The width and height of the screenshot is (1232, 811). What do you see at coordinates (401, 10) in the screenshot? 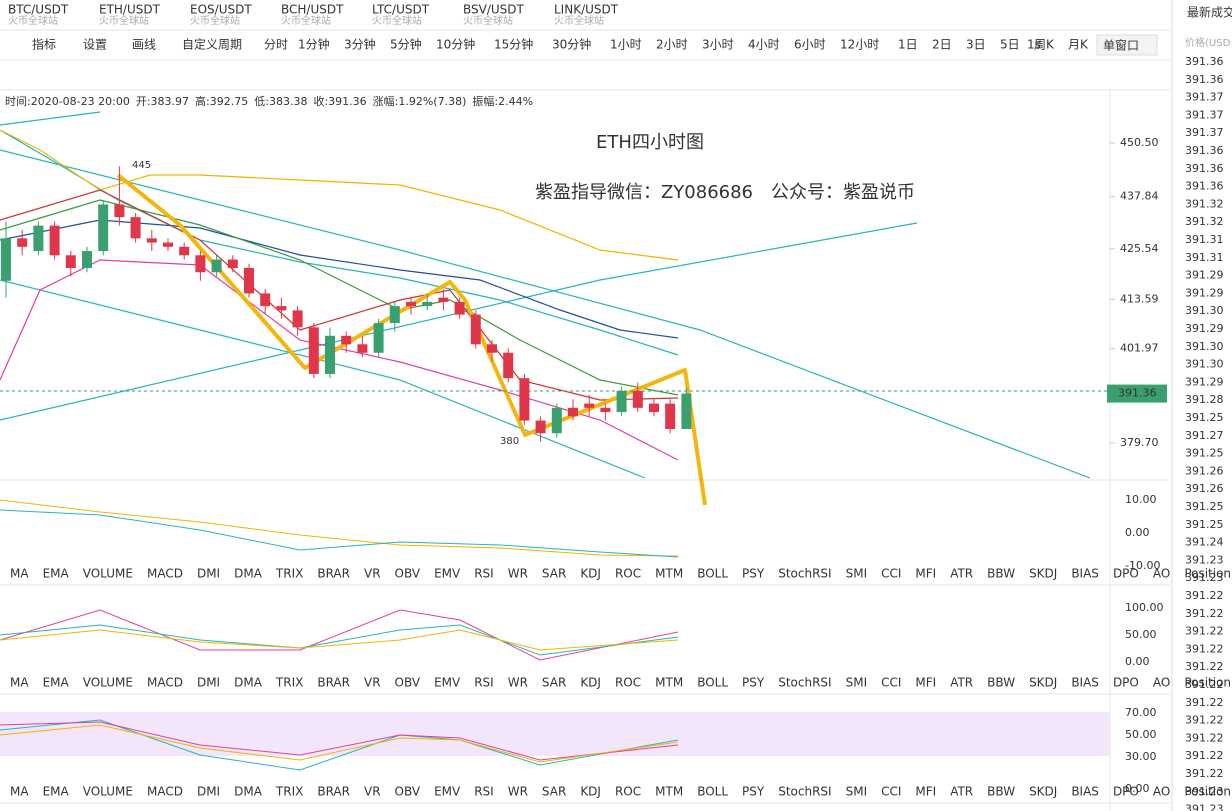
I see `tab-pair: LTC/USDT` at bounding box center [401, 10].